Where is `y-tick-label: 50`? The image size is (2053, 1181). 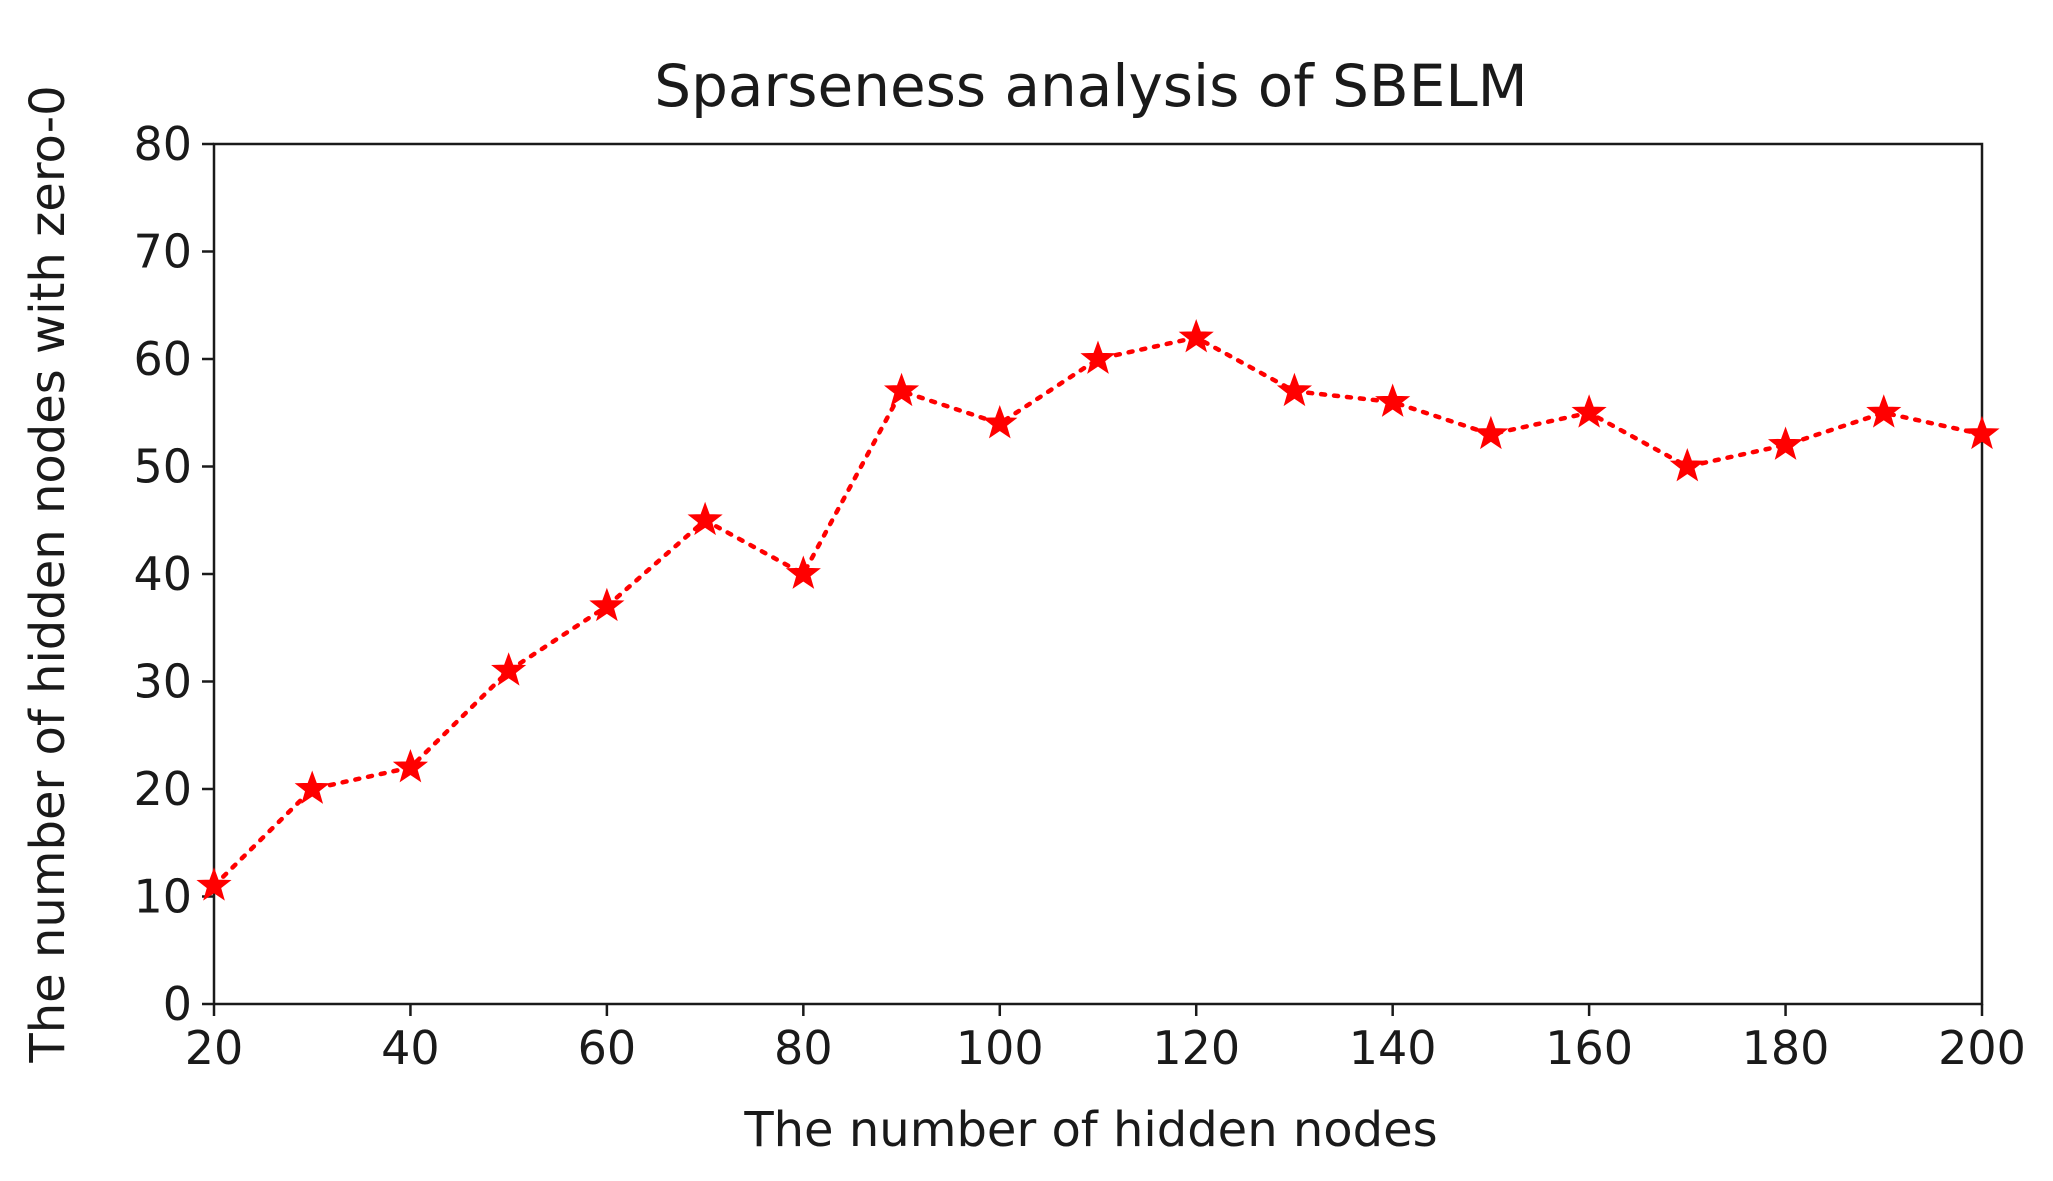
y-tick-label: 50 is located at coordinates (162, 467).